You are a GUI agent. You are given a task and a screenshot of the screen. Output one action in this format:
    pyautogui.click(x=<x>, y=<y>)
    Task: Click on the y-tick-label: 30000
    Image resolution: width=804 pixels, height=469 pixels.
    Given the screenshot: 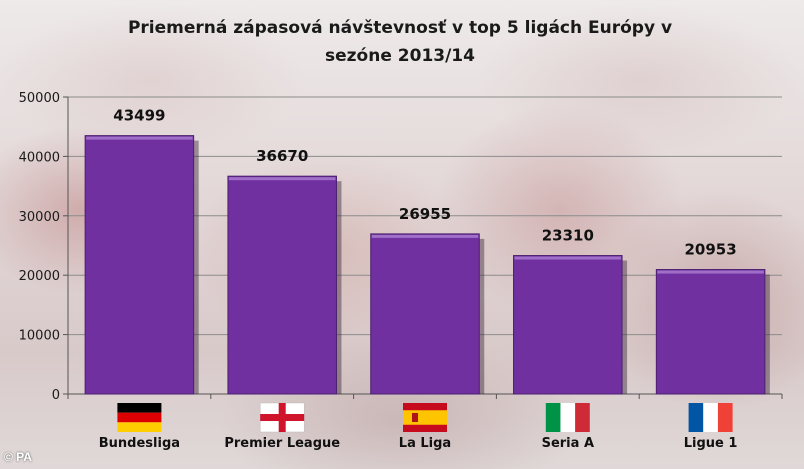 What is the action you would take?
    pyautogui.click(x=39, y=217)
    